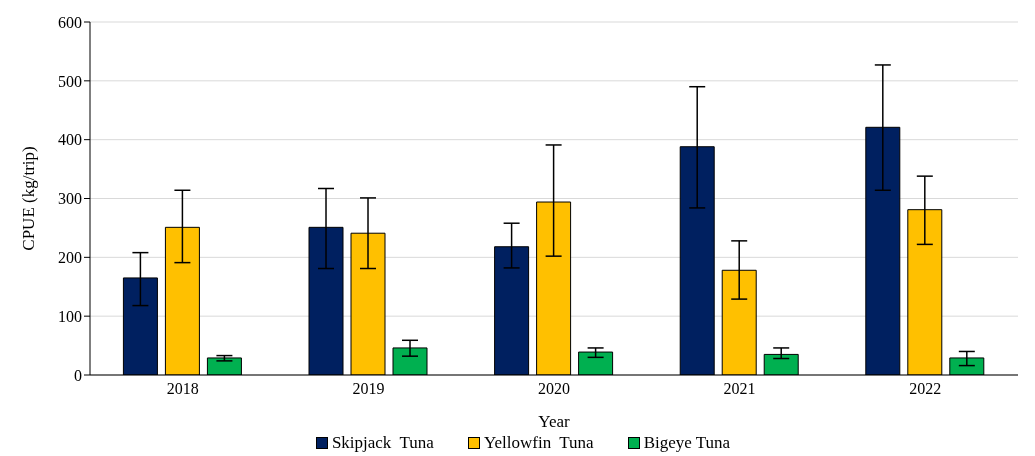 Image resolution: width=1035 pixels, height=456 pixels. I want to click on x-tick-label: 2019, so click(368, 389).